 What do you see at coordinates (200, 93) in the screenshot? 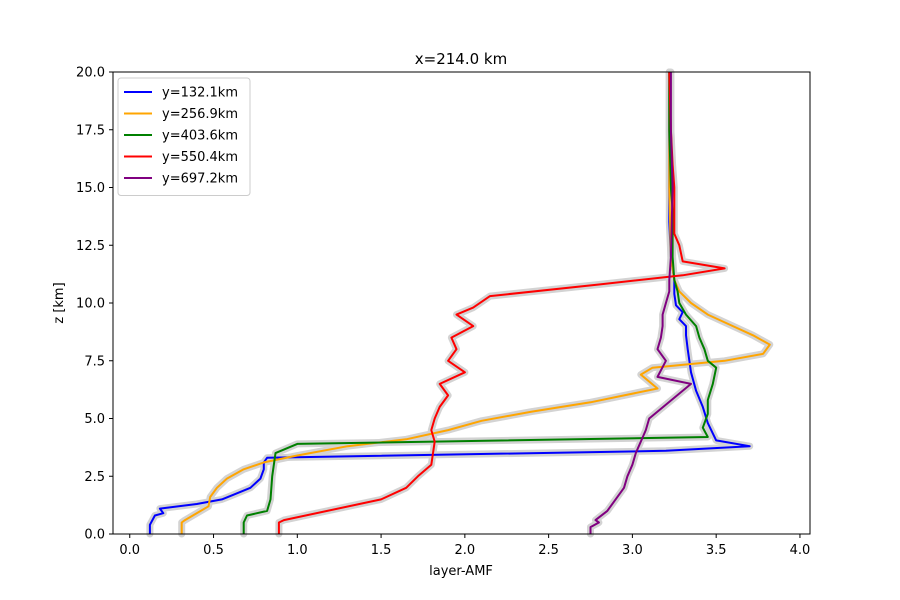
I see `legend-entry: y=132.1km` at bounding box center [200, 93].